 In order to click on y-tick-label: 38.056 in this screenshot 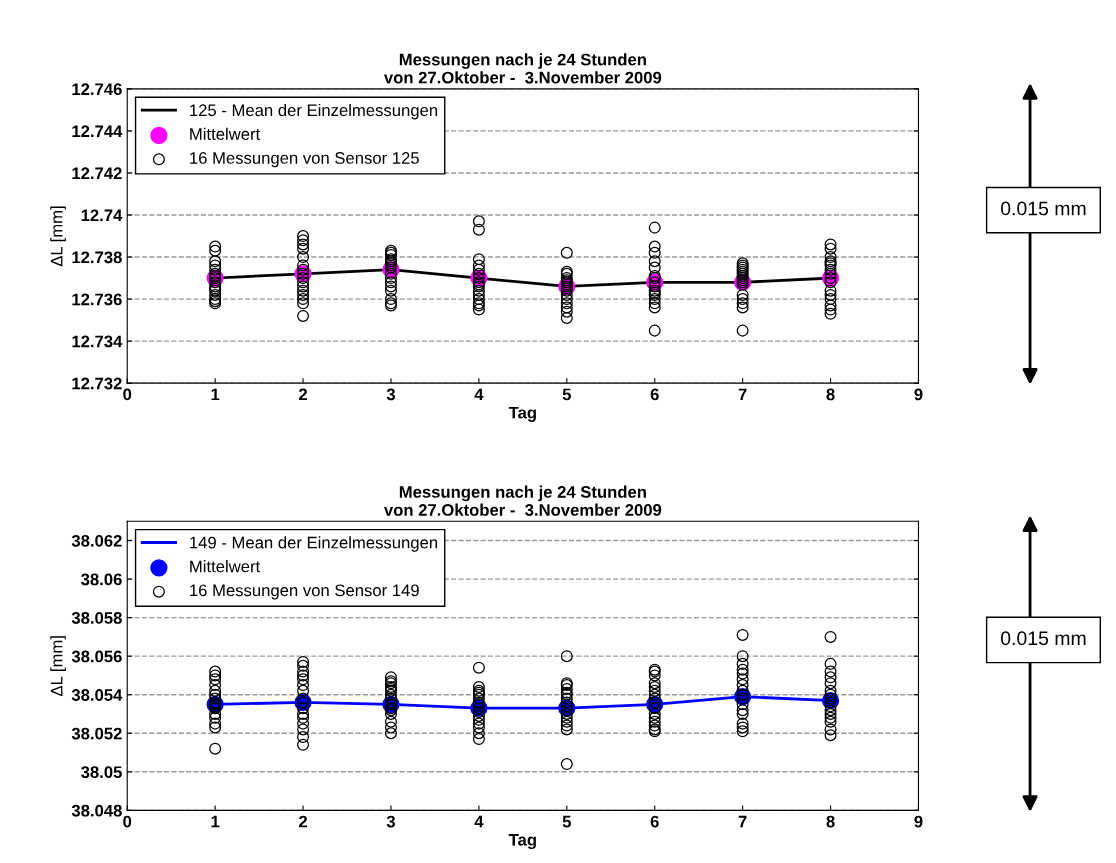, I will do `click(96, 656)`.